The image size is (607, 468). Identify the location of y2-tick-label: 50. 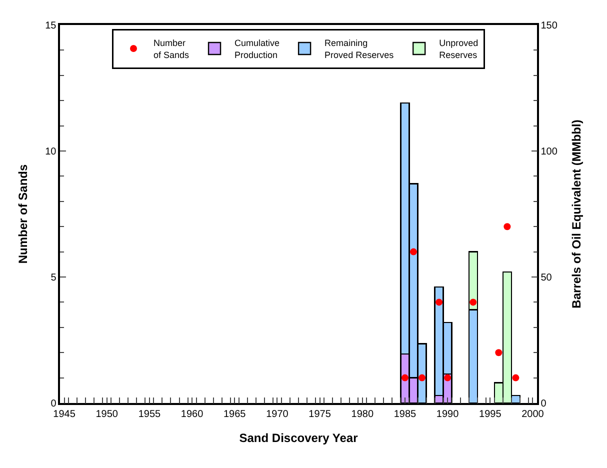
(546, 278).